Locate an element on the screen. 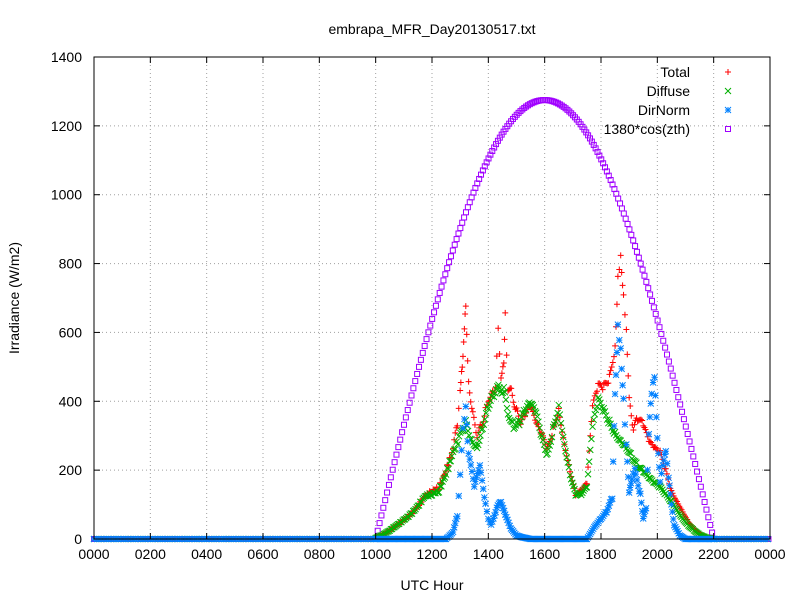 This screenshot has width=800, height=600. legend-label: DirNorm is located at coordinates (664, 110).